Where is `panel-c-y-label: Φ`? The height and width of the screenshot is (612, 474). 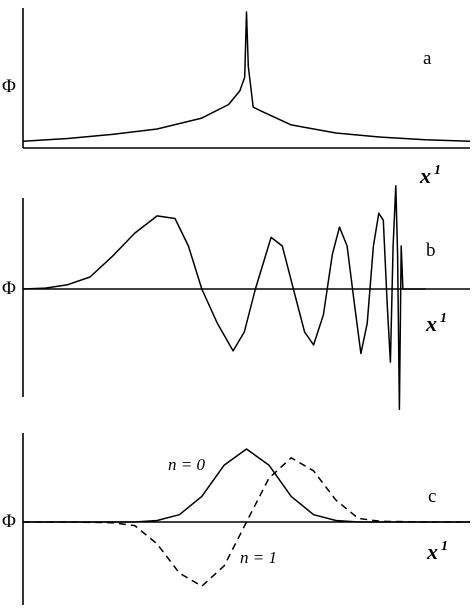
panel-c-y-label: Φ is located at coordinates (9, 521).